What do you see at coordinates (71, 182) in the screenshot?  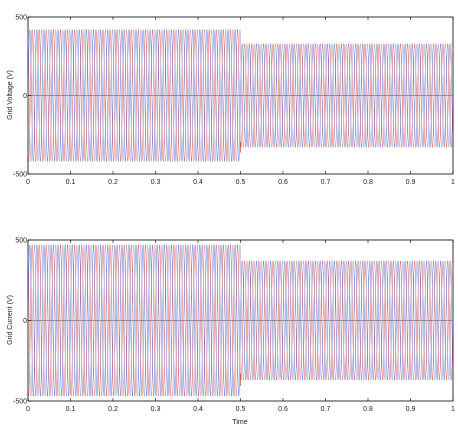 I see `voltage-x-tick-label: 0.1` at bounding box center [71, 182].